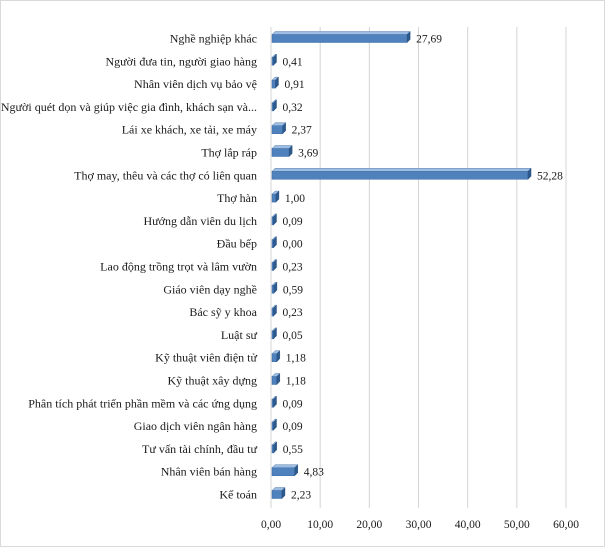 The width and height of the screenshot is (605, 547). I want to click on category-label: Tư vấn tài chính, đầu tư, so click(199, 449).